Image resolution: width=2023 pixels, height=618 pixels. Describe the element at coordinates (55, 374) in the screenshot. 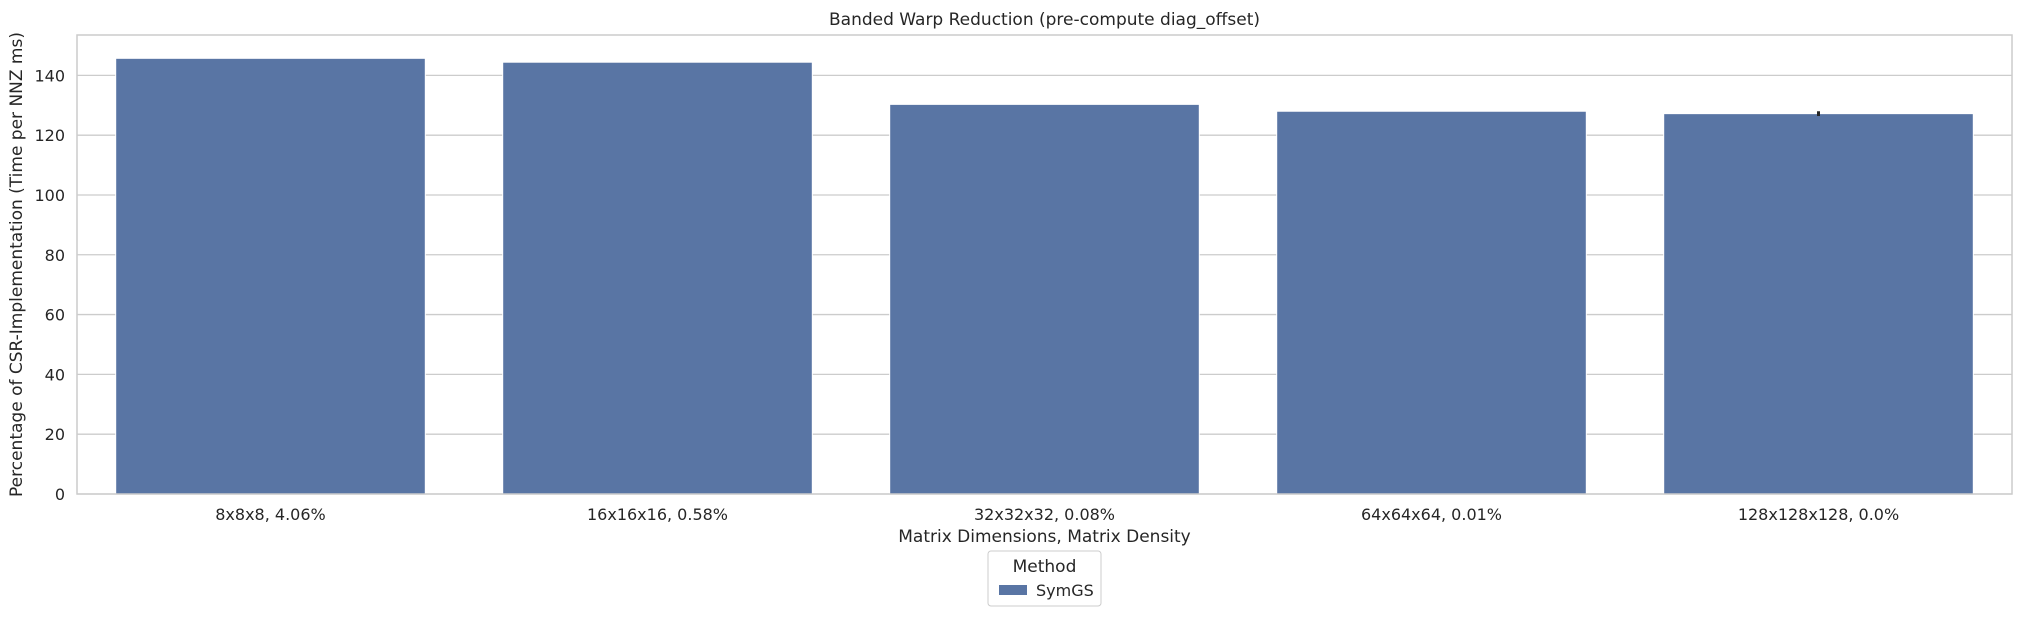

I see `y-tick-label: 40` at that location.